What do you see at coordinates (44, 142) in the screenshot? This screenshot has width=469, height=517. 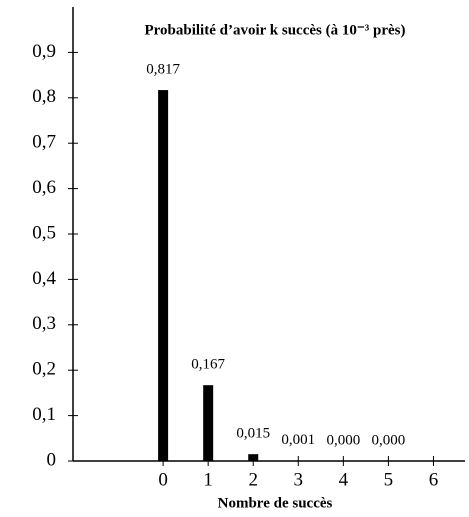 I see `y-tick-label: 0,7` at bounding box center [44, 142].